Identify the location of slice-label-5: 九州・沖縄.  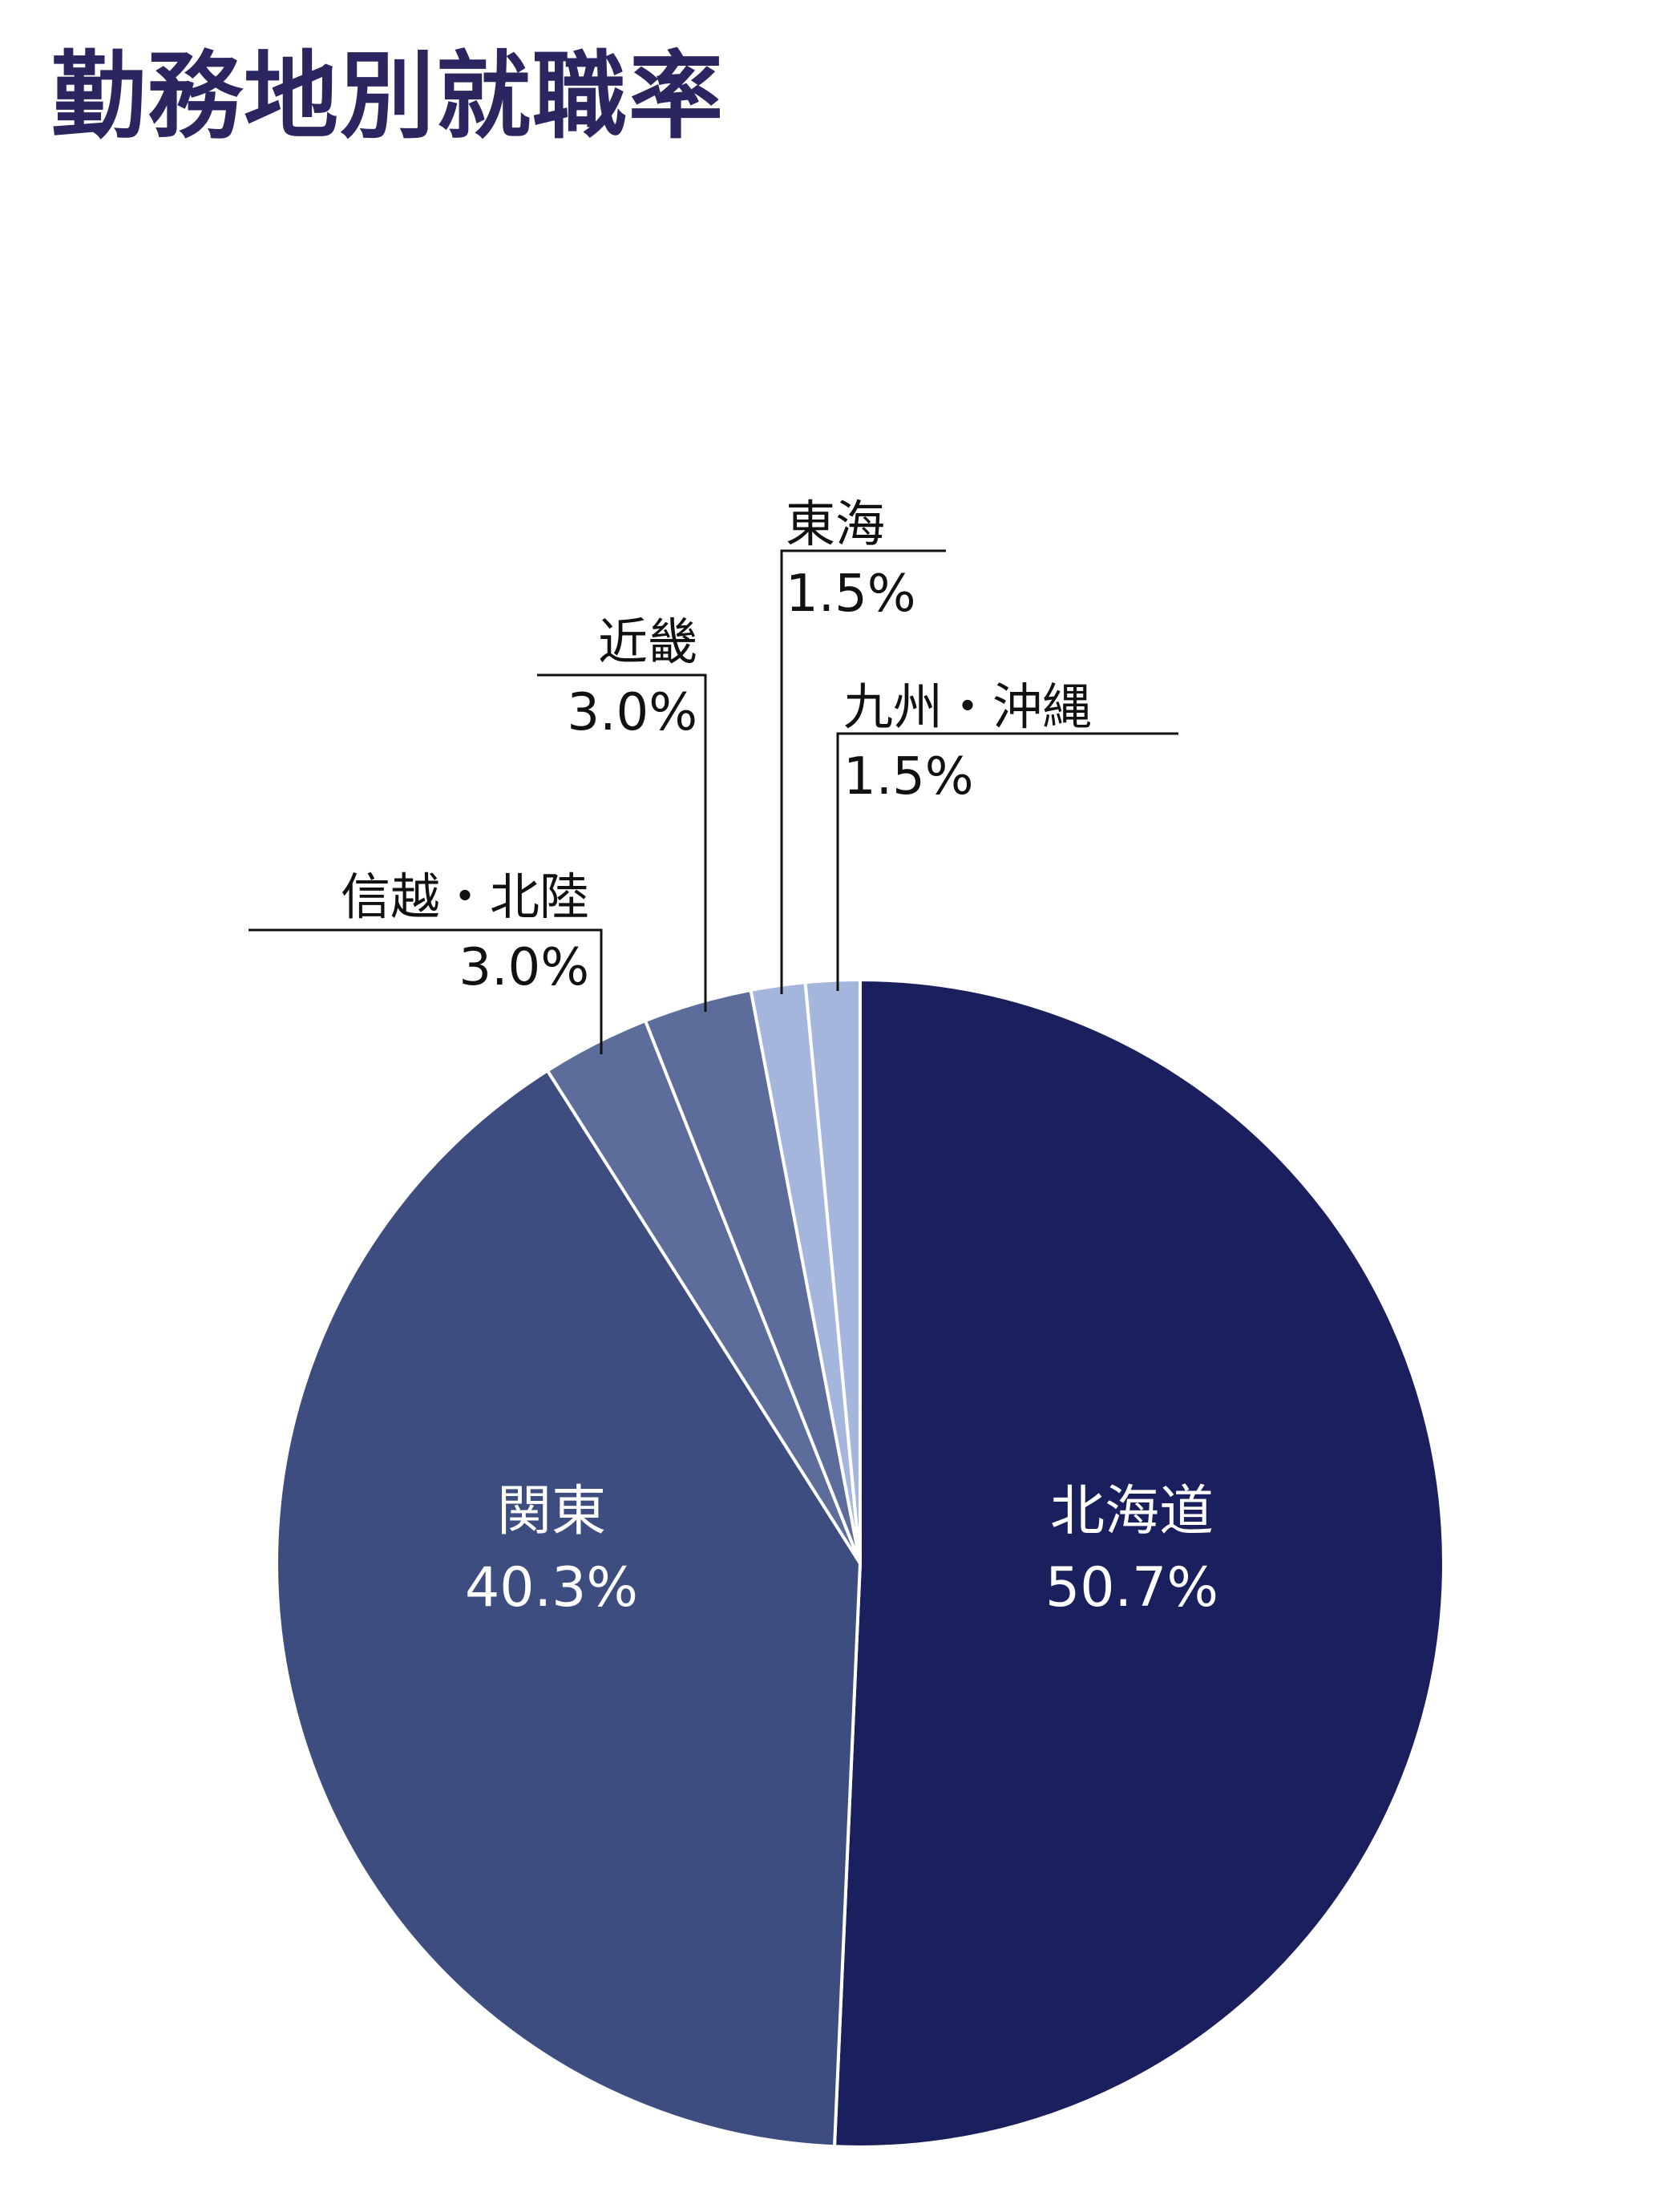
(967, 706).